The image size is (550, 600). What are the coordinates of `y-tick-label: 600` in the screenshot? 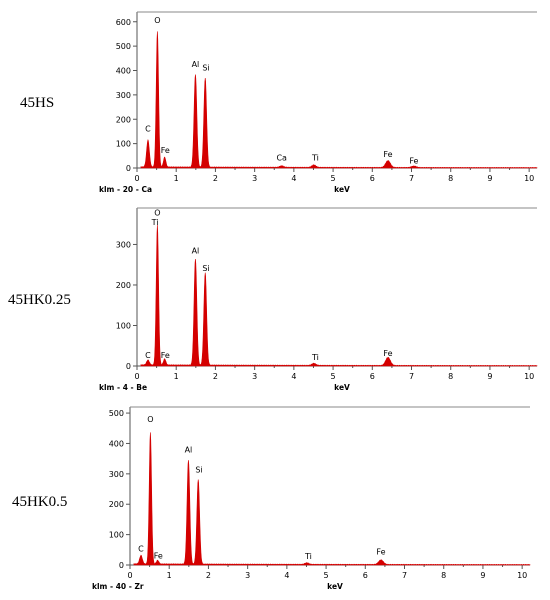 It's located at (123, 22).